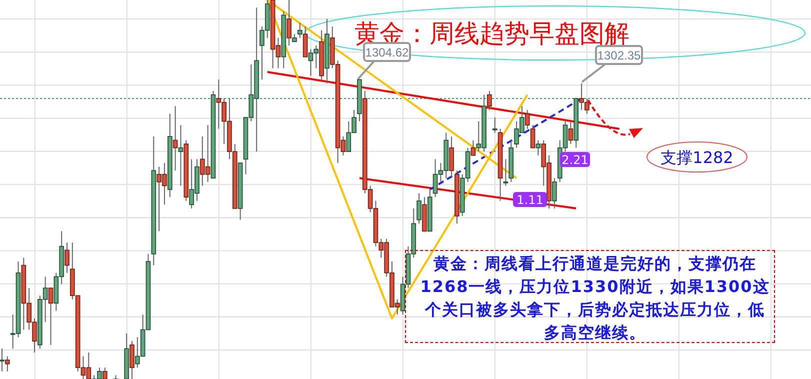  Describe the element at coordinates (575, 160) in the screenshot. I see `annotation: 2.21` at that location.